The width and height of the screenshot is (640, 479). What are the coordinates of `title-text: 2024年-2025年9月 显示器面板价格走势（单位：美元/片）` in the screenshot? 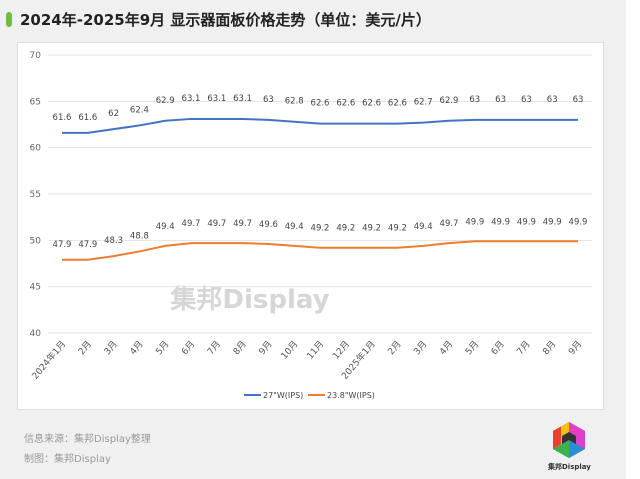 It's located at (225, 20).